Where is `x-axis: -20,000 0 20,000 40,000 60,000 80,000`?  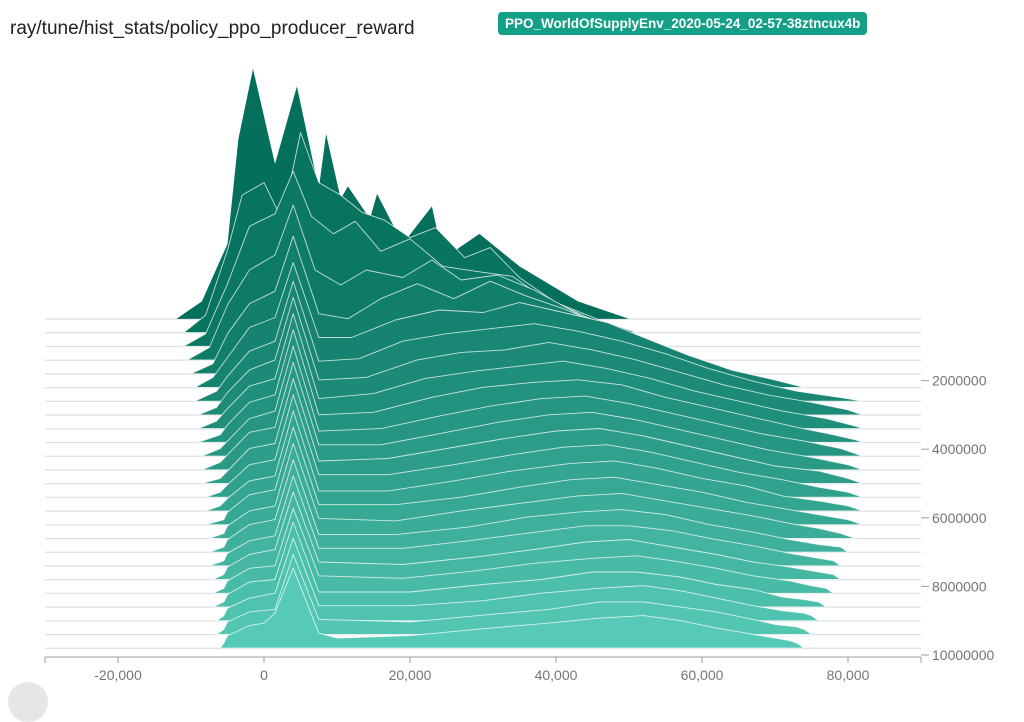 x-axis: -20,000 0 20,000 40,000 60,000 80,000 is located at coordinates (483, 669).